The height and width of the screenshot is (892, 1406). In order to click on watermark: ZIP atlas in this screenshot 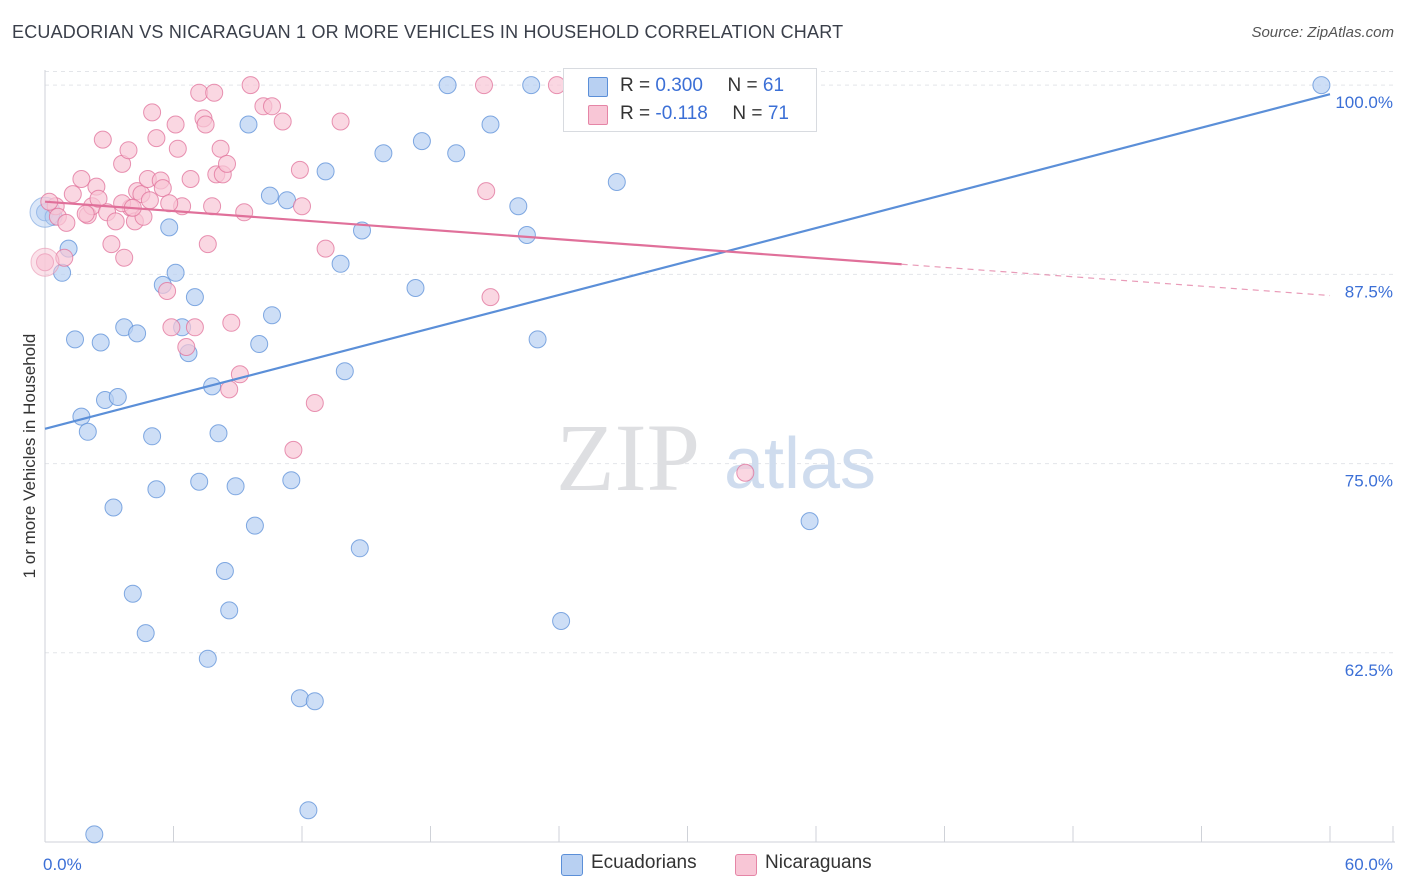, I will do `click(716, 457)`.